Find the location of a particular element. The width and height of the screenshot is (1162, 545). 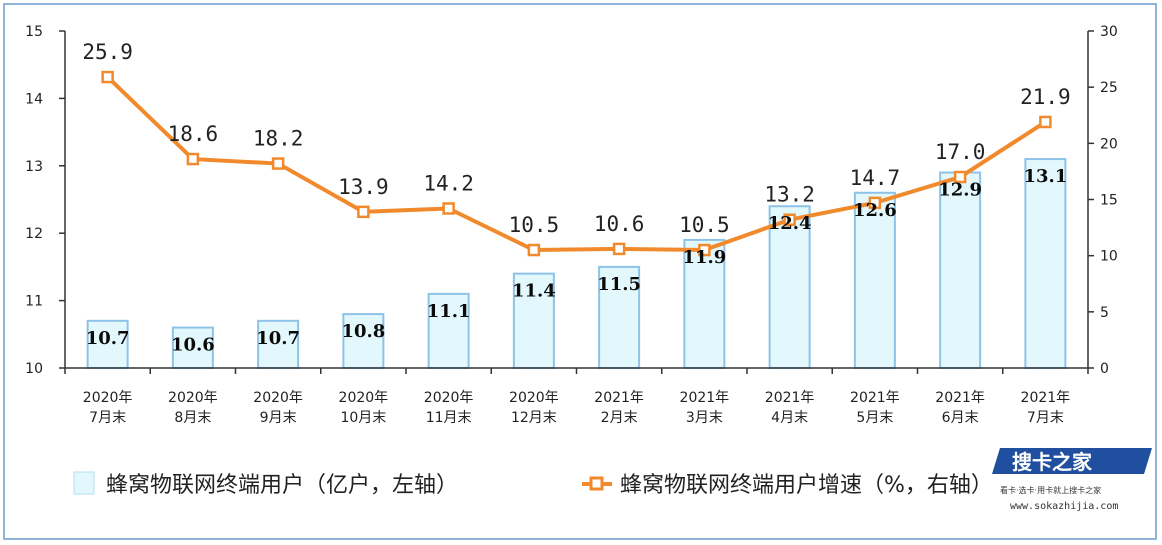

y-left-tick-label: 11 is located at coordinates (34, 302).